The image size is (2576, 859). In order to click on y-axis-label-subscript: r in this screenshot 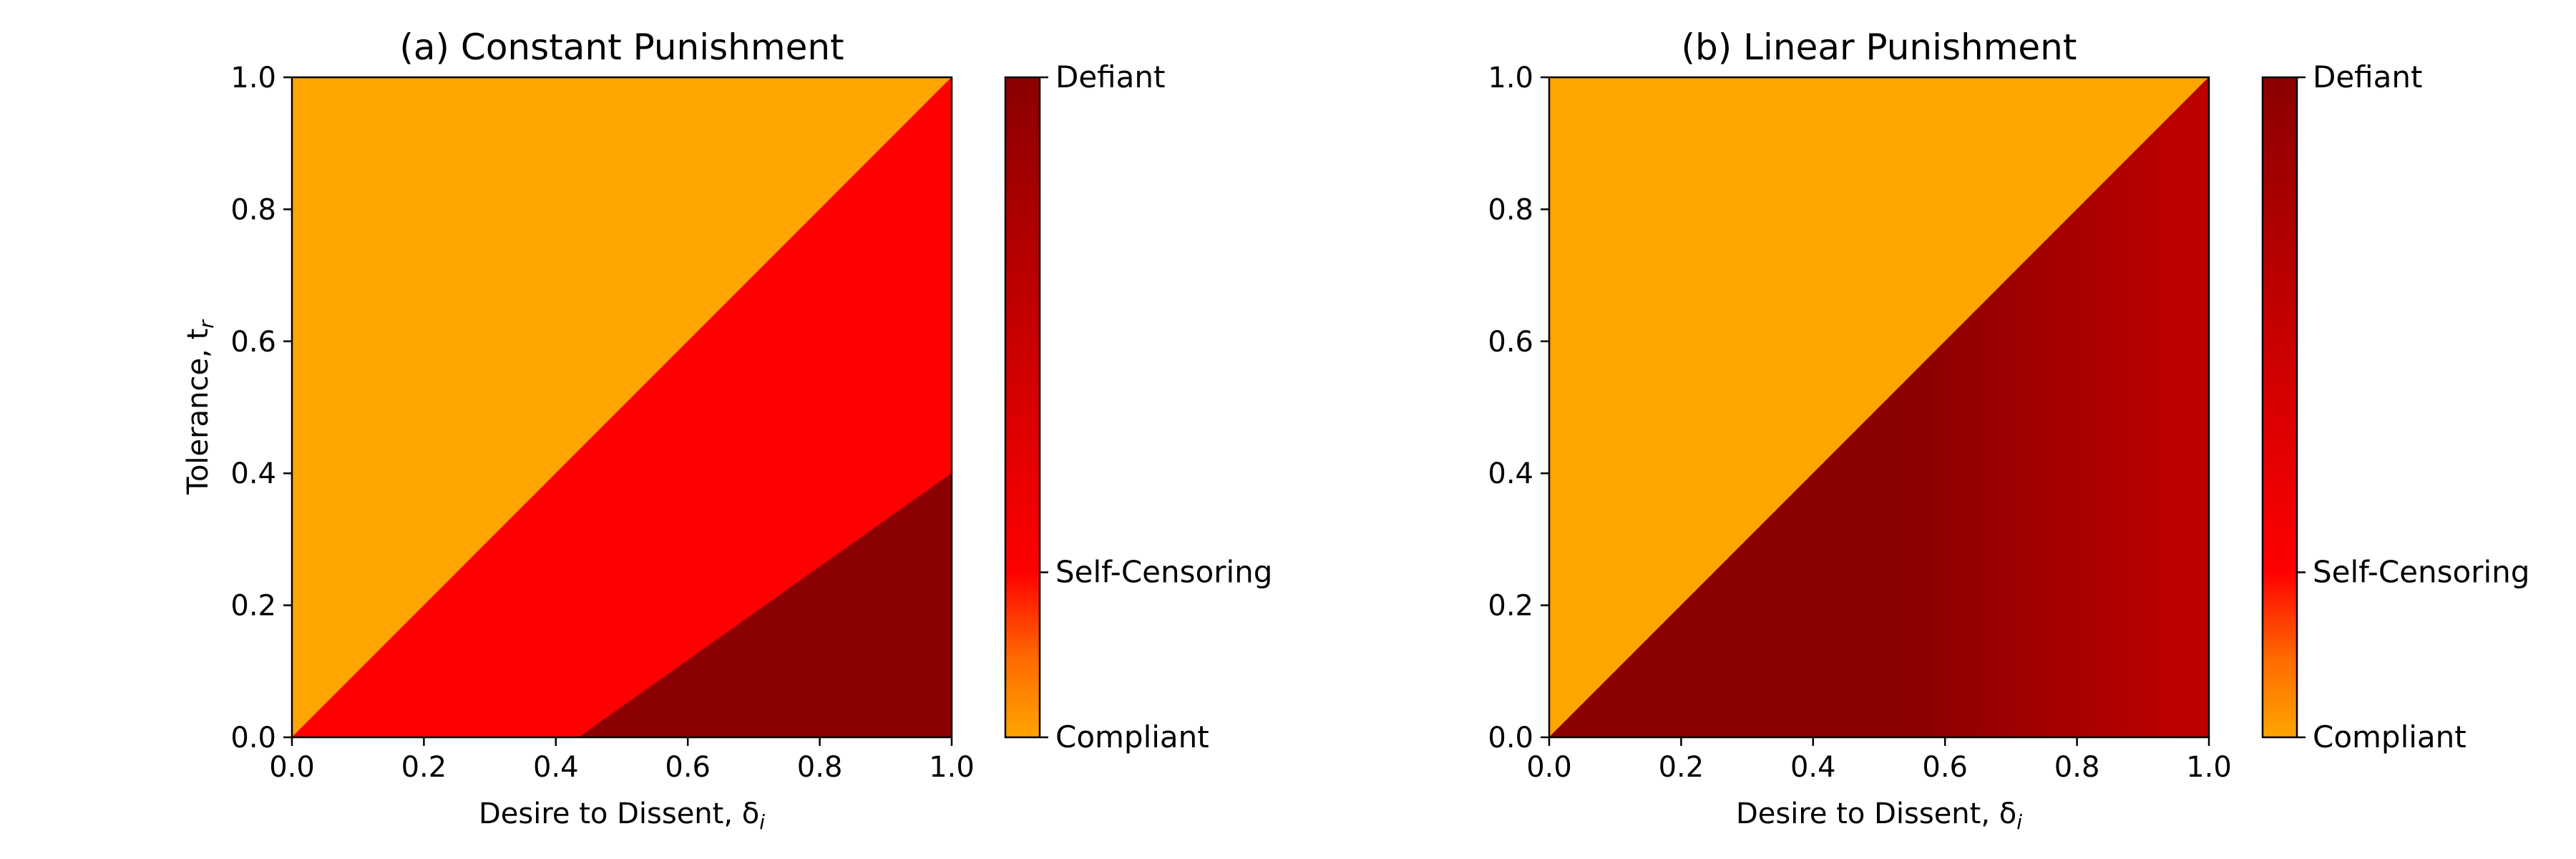, I will do `click(206, 324)`.